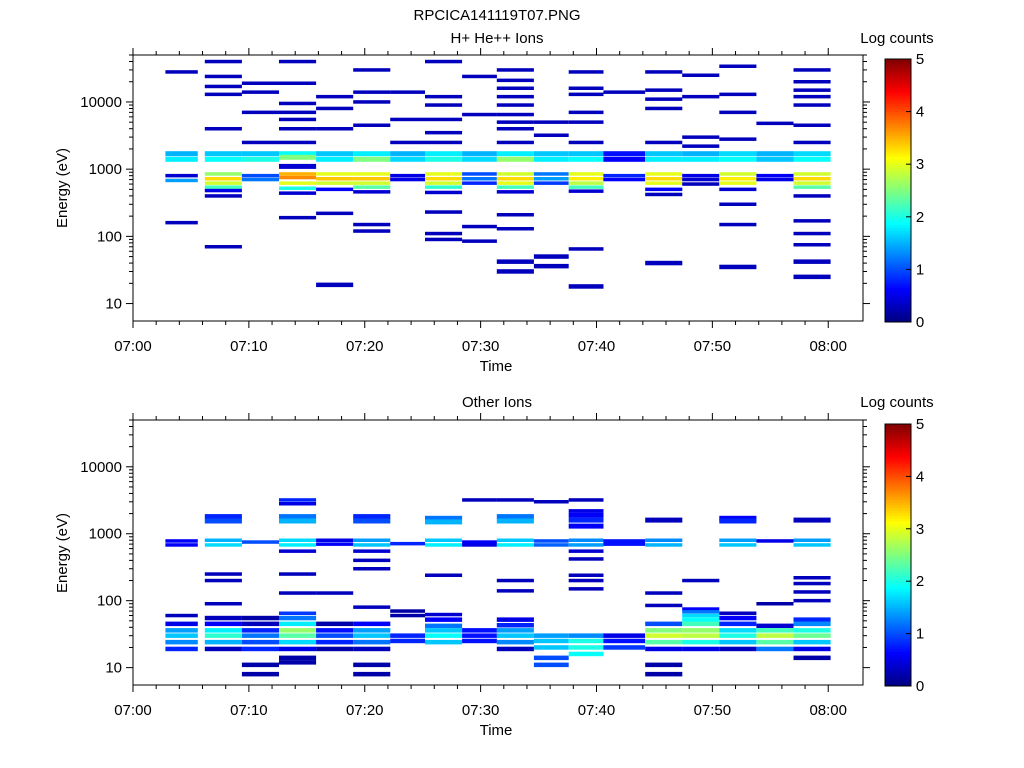 The width and height of the screenshot is (1024, 768). I want to click on x-tick-label: 07:50, so click(713, 346).